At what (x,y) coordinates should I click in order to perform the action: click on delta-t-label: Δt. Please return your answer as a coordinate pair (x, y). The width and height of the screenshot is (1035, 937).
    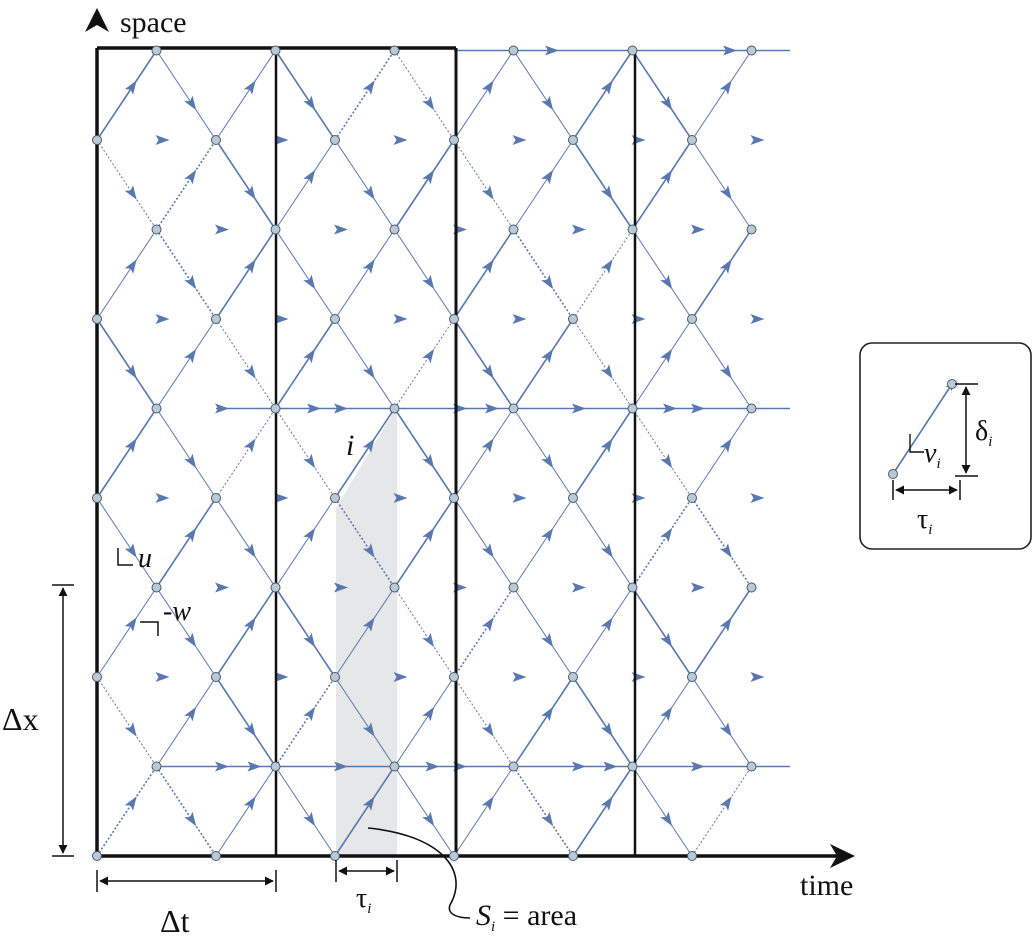
    Looking at the image, I should click on (175, 920).